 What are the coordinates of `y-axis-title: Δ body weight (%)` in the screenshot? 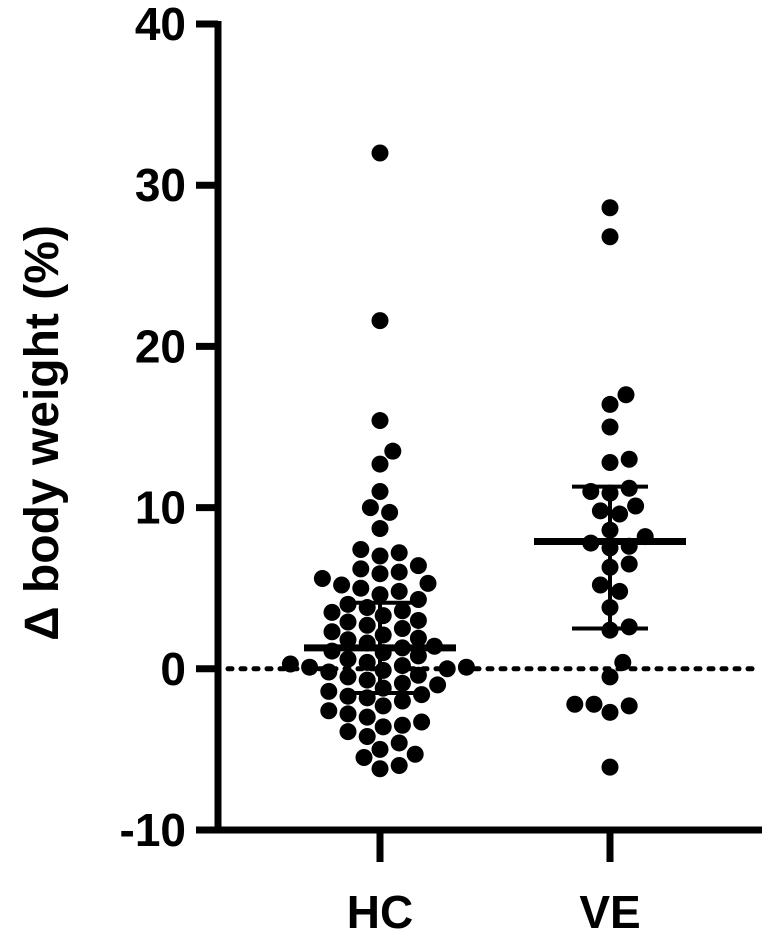 It's located at (42, 433).